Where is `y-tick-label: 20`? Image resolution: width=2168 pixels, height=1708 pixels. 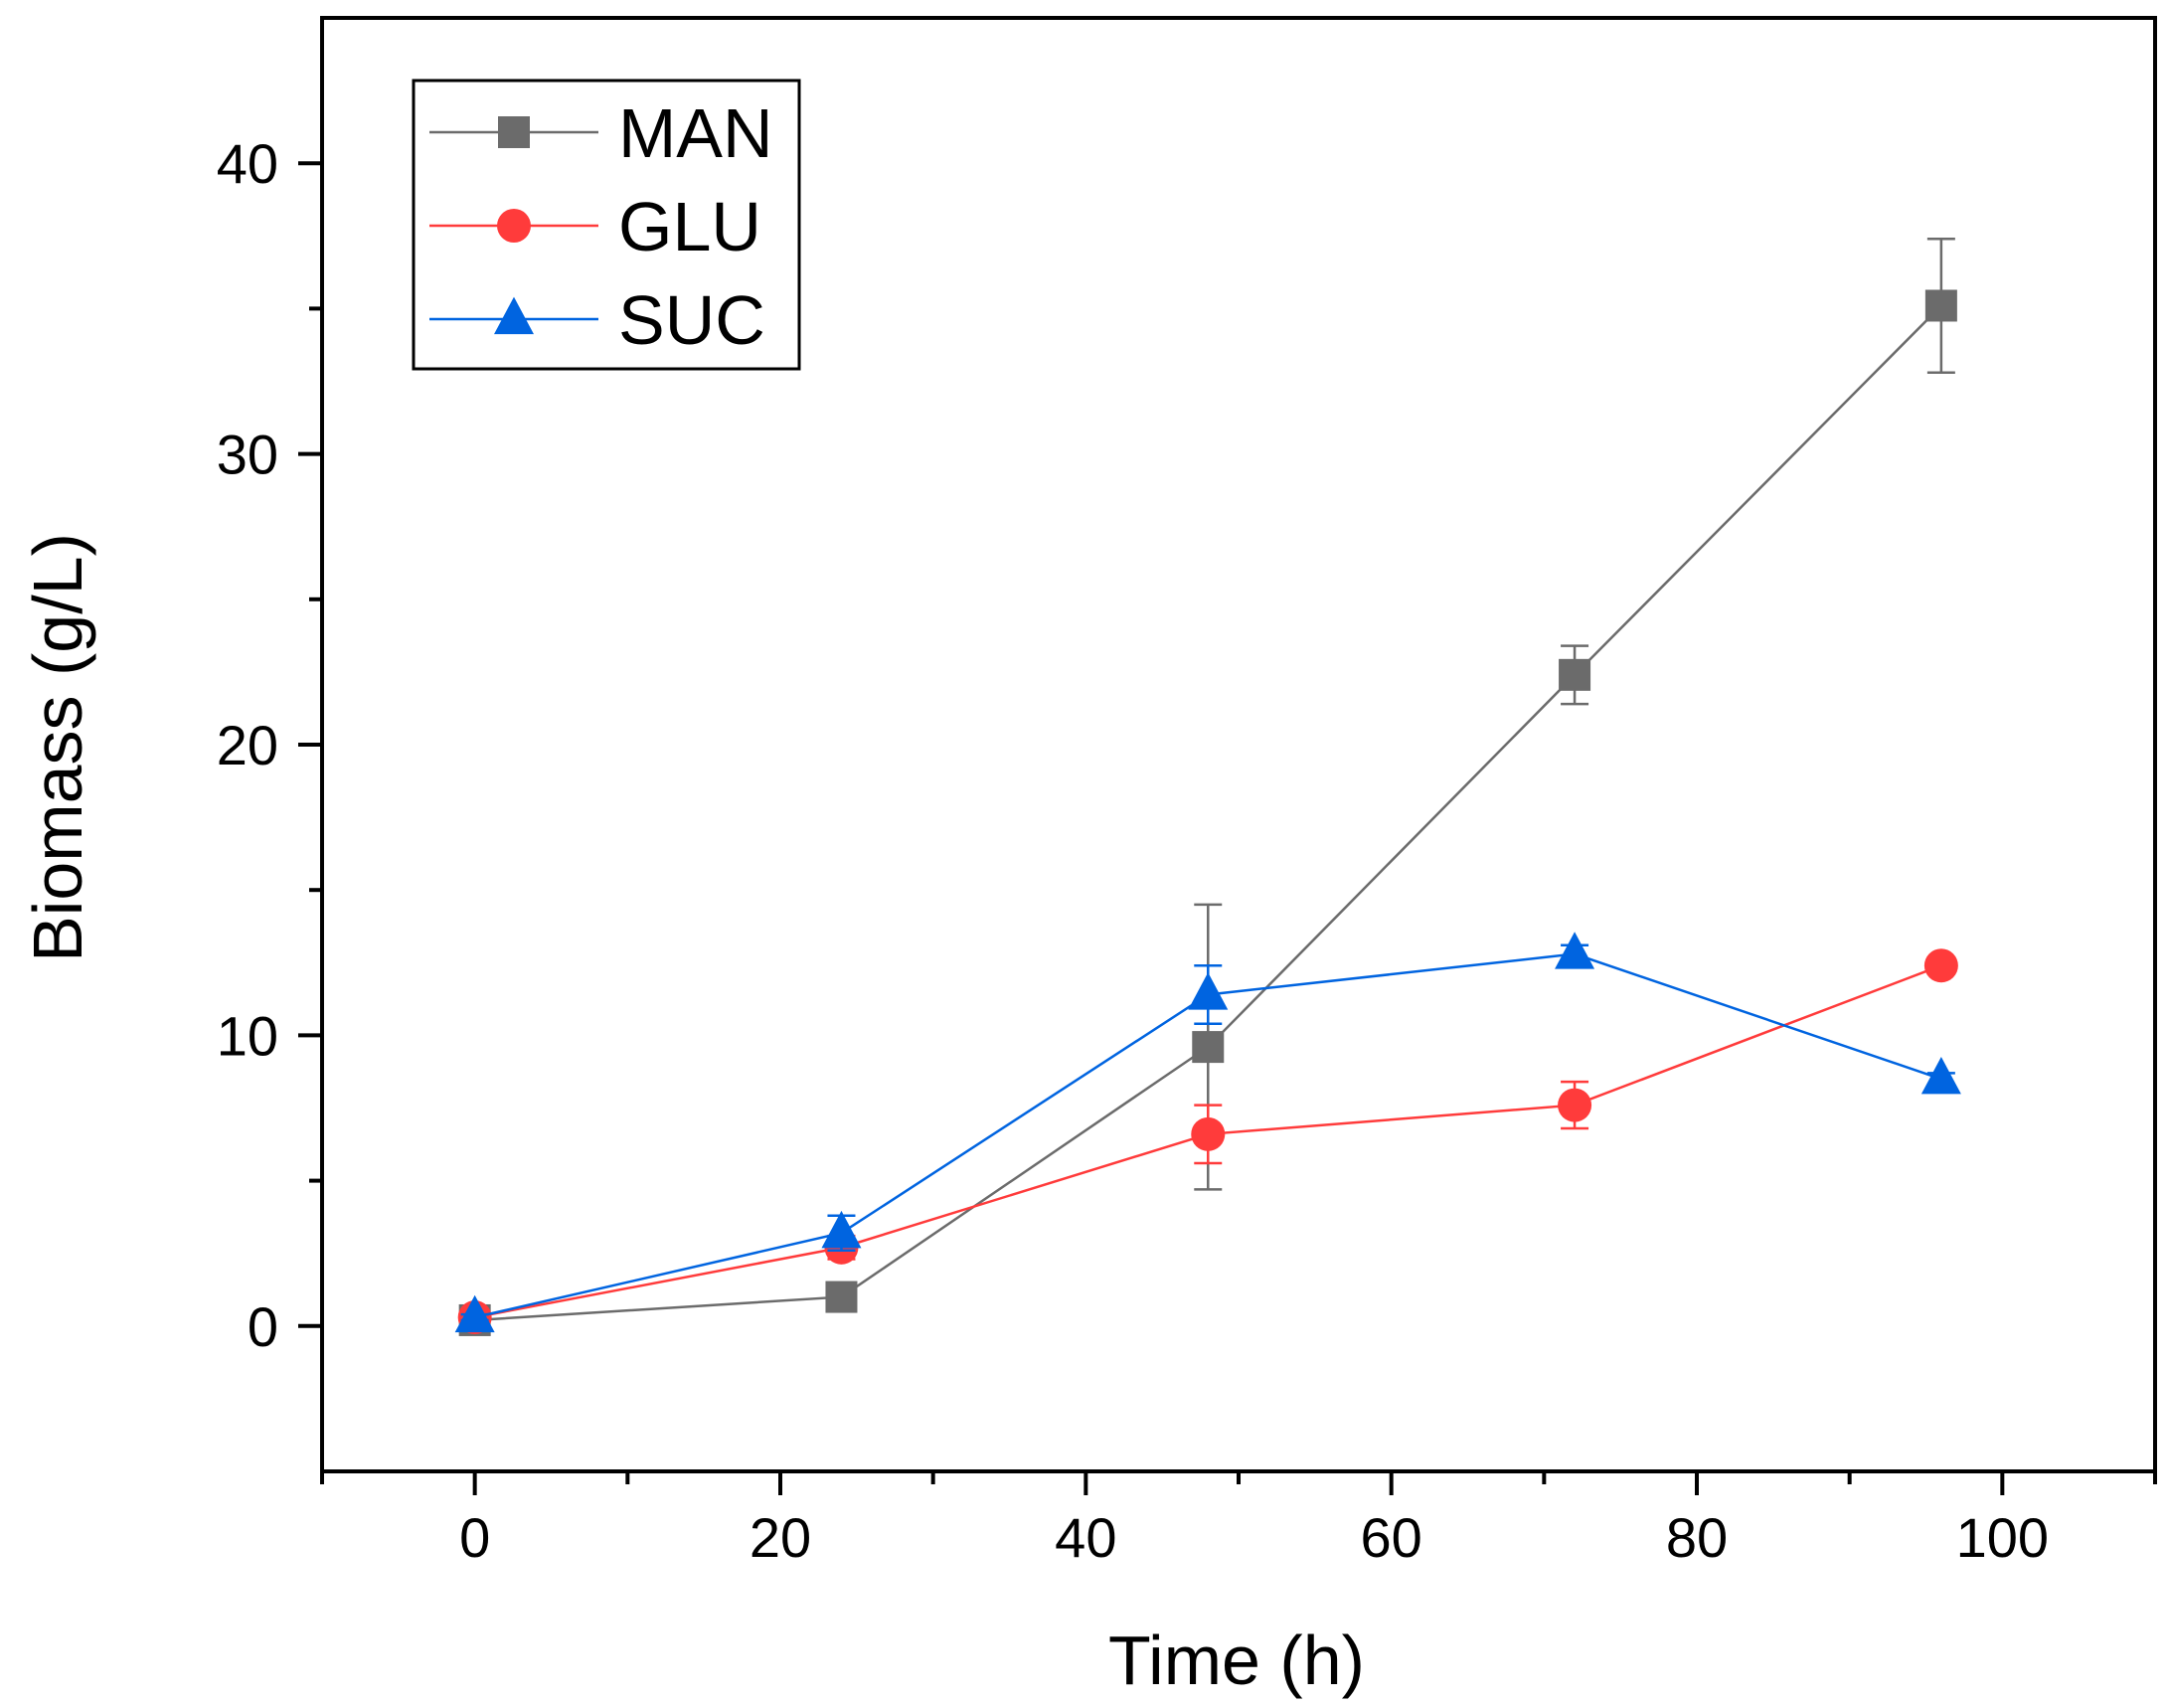
y-tick-label: 20 is located at coordinates (247, 745).